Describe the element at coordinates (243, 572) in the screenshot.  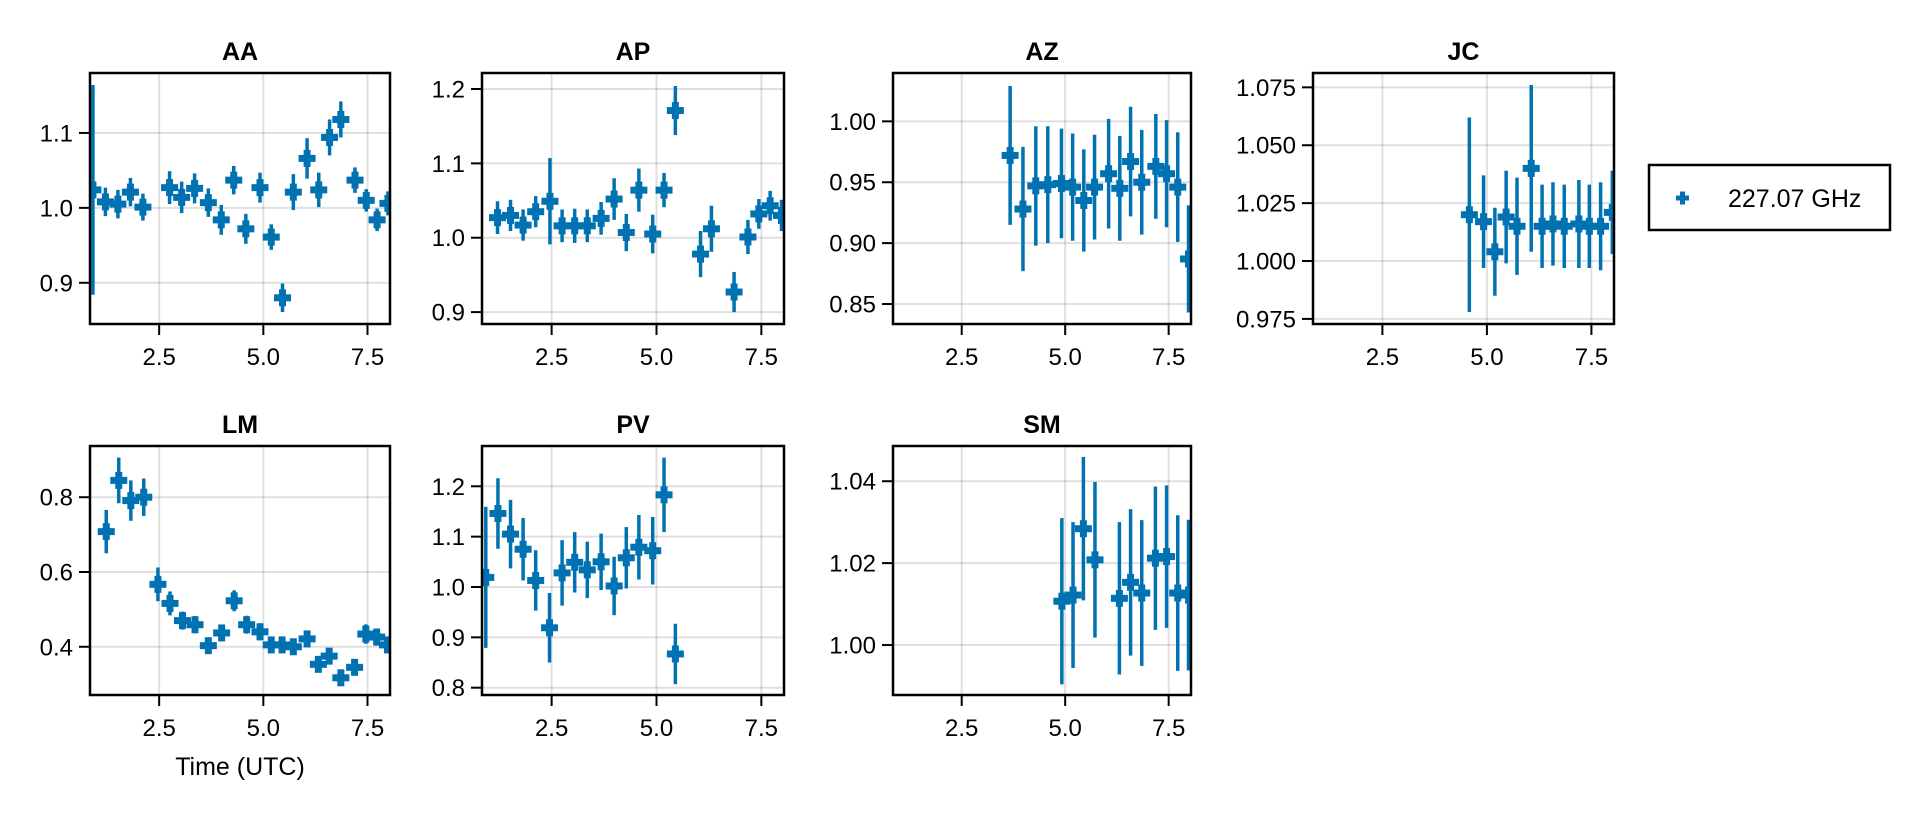
I see `series-lm` at that location.